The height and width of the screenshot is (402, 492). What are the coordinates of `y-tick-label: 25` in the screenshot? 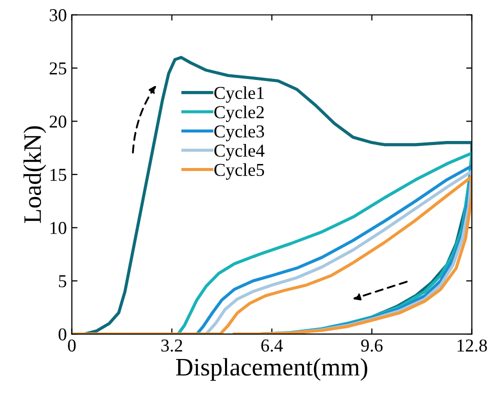 It's located at (58, 68).